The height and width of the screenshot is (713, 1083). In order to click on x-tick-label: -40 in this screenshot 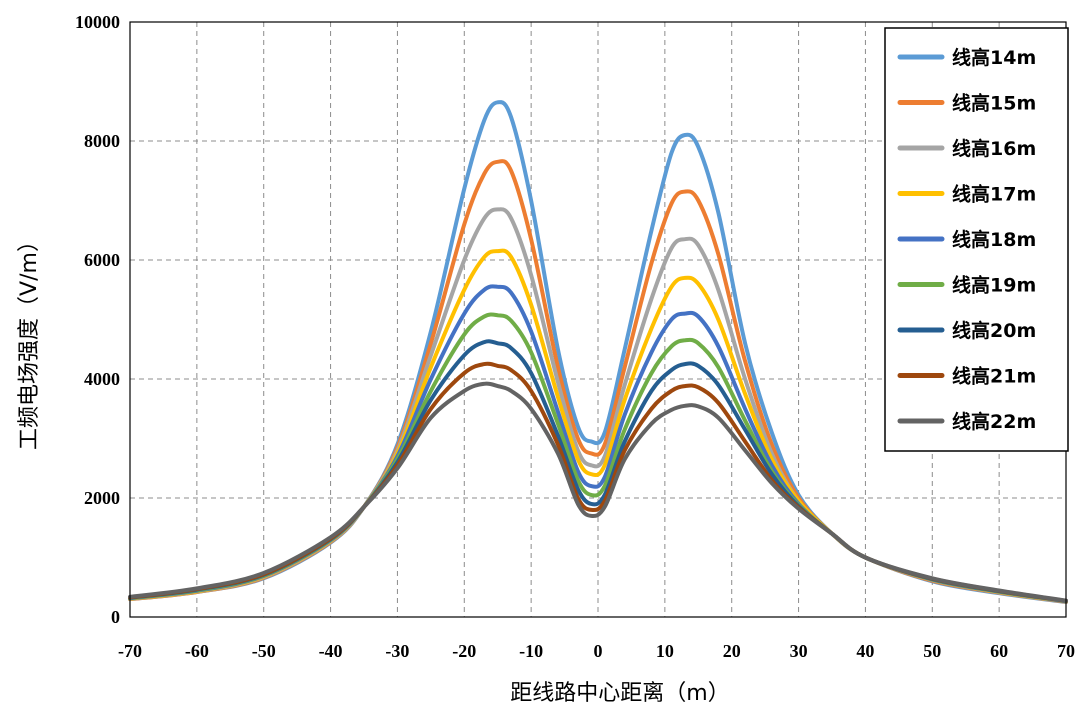, I will do `click(331, 651)`.